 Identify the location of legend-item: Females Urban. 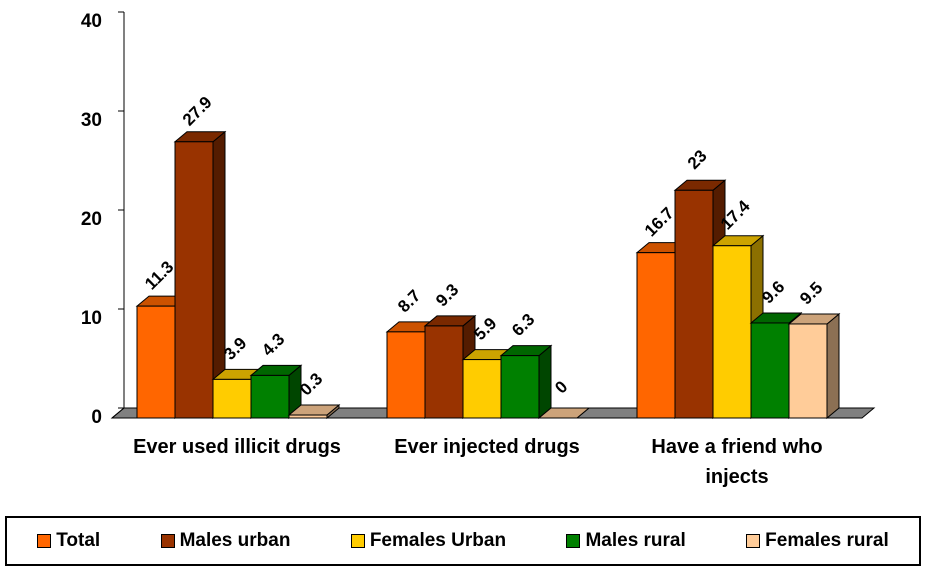
(428, 541).